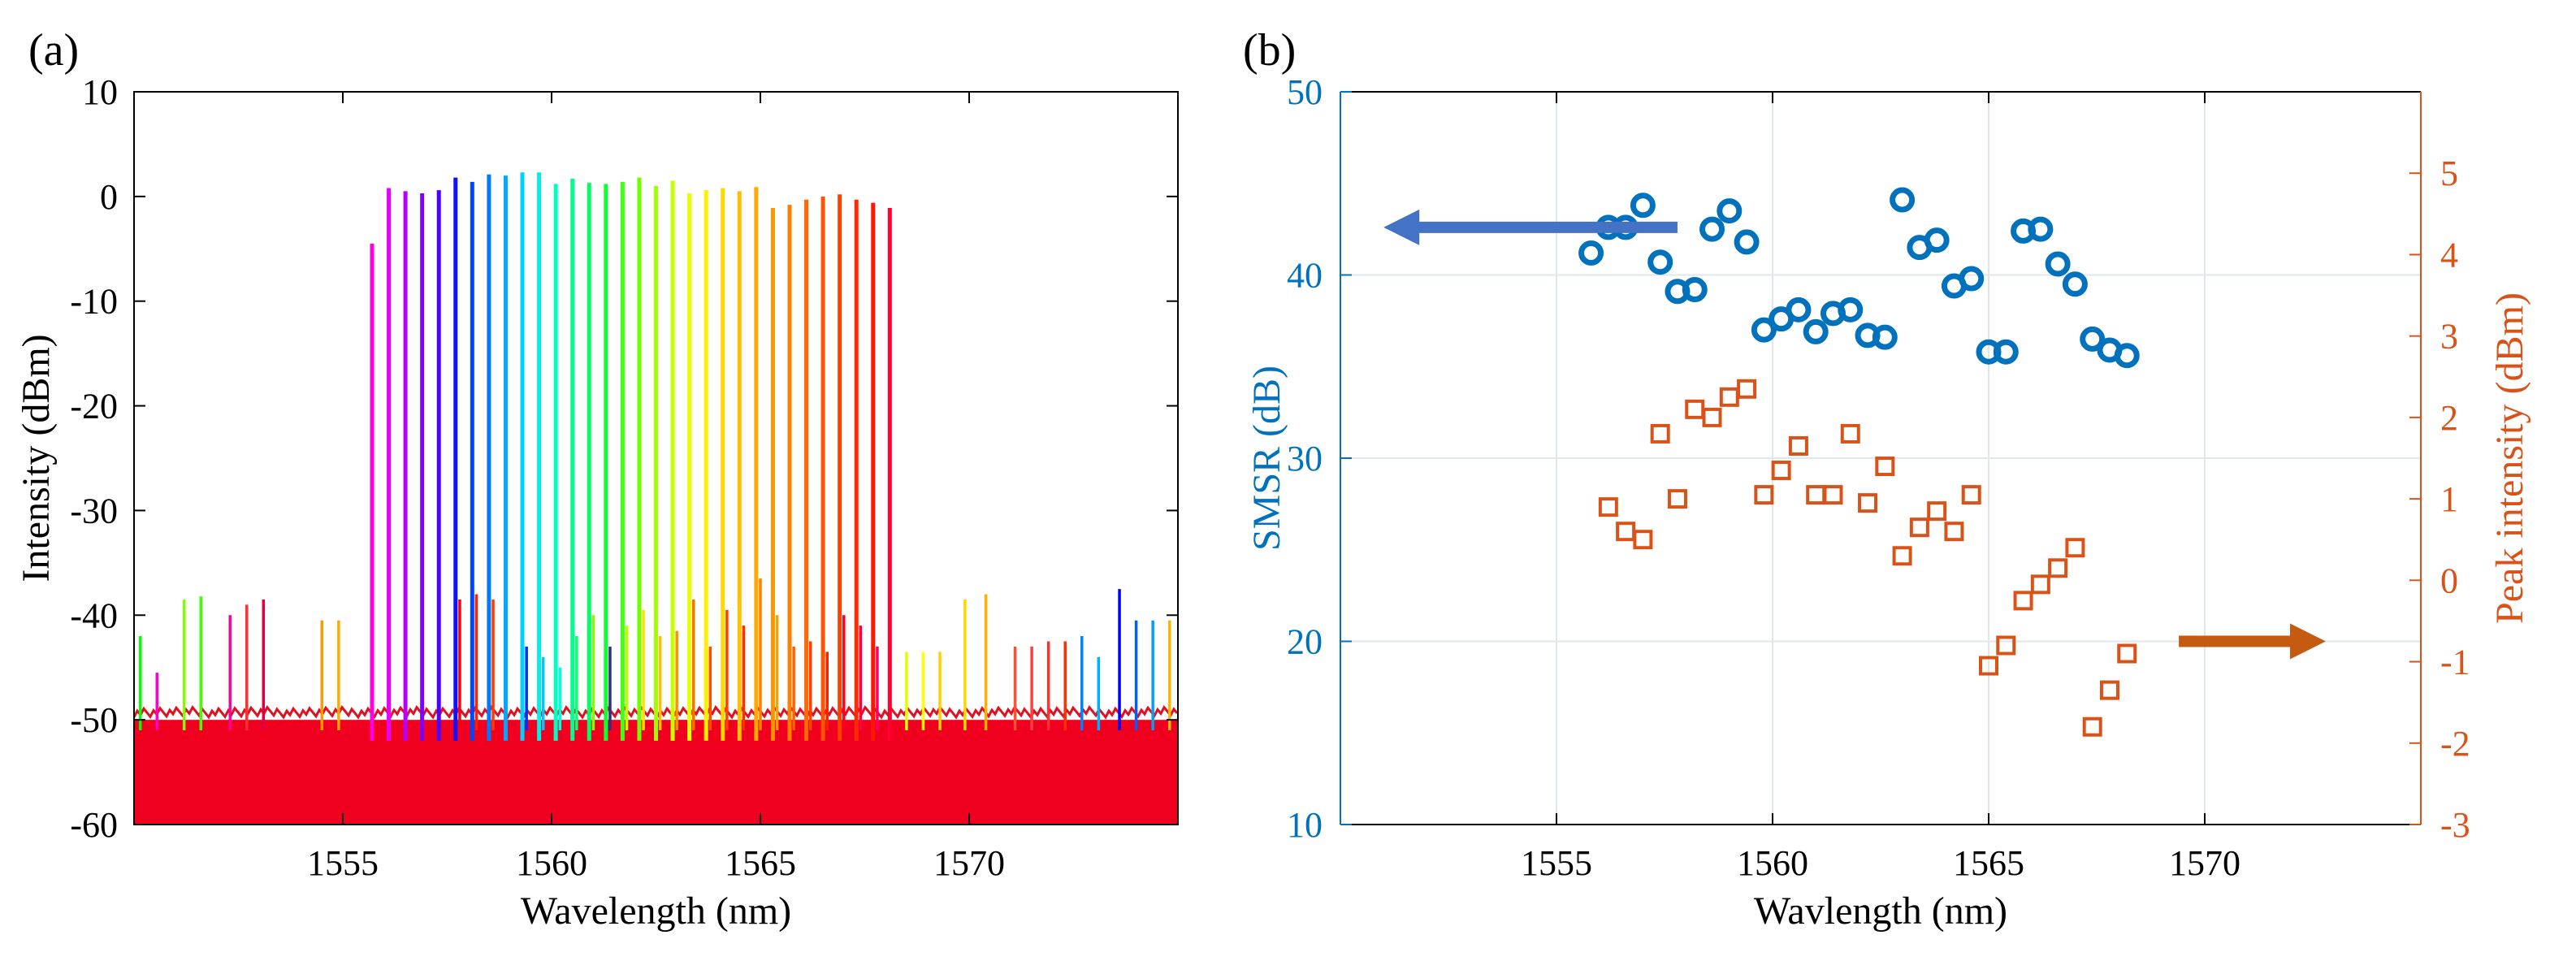 The height and width of the screenshot is (961, 2576). Describe the element at coordinates (2455, 662) in the screenshot. I see `right-y-tick-label: -1` at that location.